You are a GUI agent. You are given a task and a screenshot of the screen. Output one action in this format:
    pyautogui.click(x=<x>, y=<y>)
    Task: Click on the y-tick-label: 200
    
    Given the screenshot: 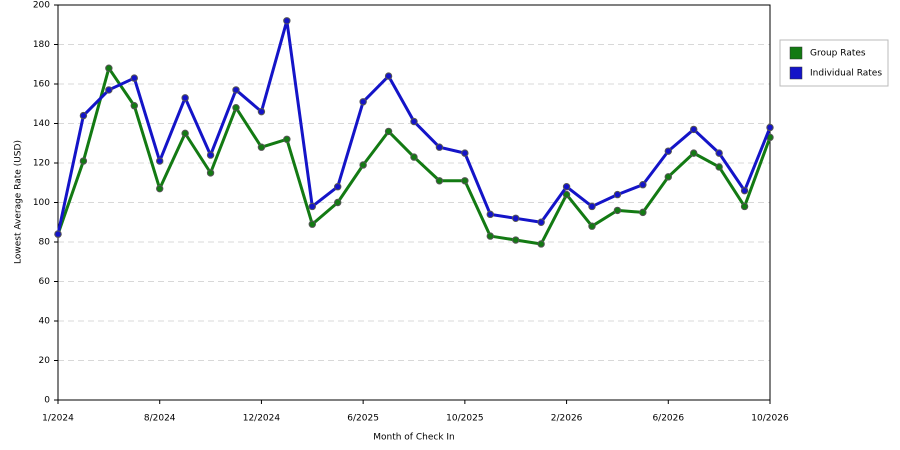 What is the action you would take?
    pyautogui.click(x=41, y=6)
    